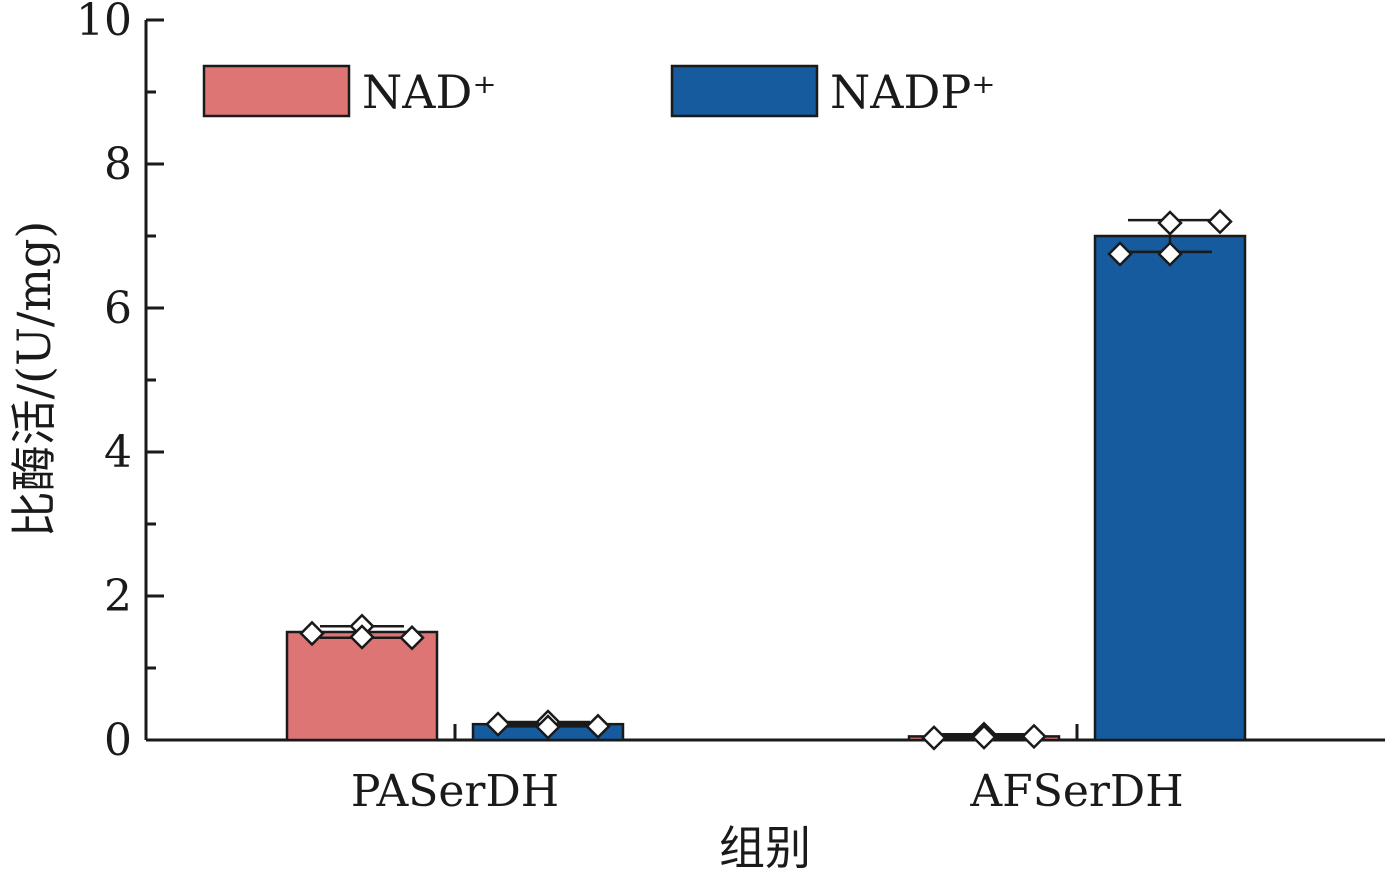 The image size is (1387, 873). Describe the element at coordinates (118, 740) in the screenshot. I see `y-tick-label: 0` at that location.